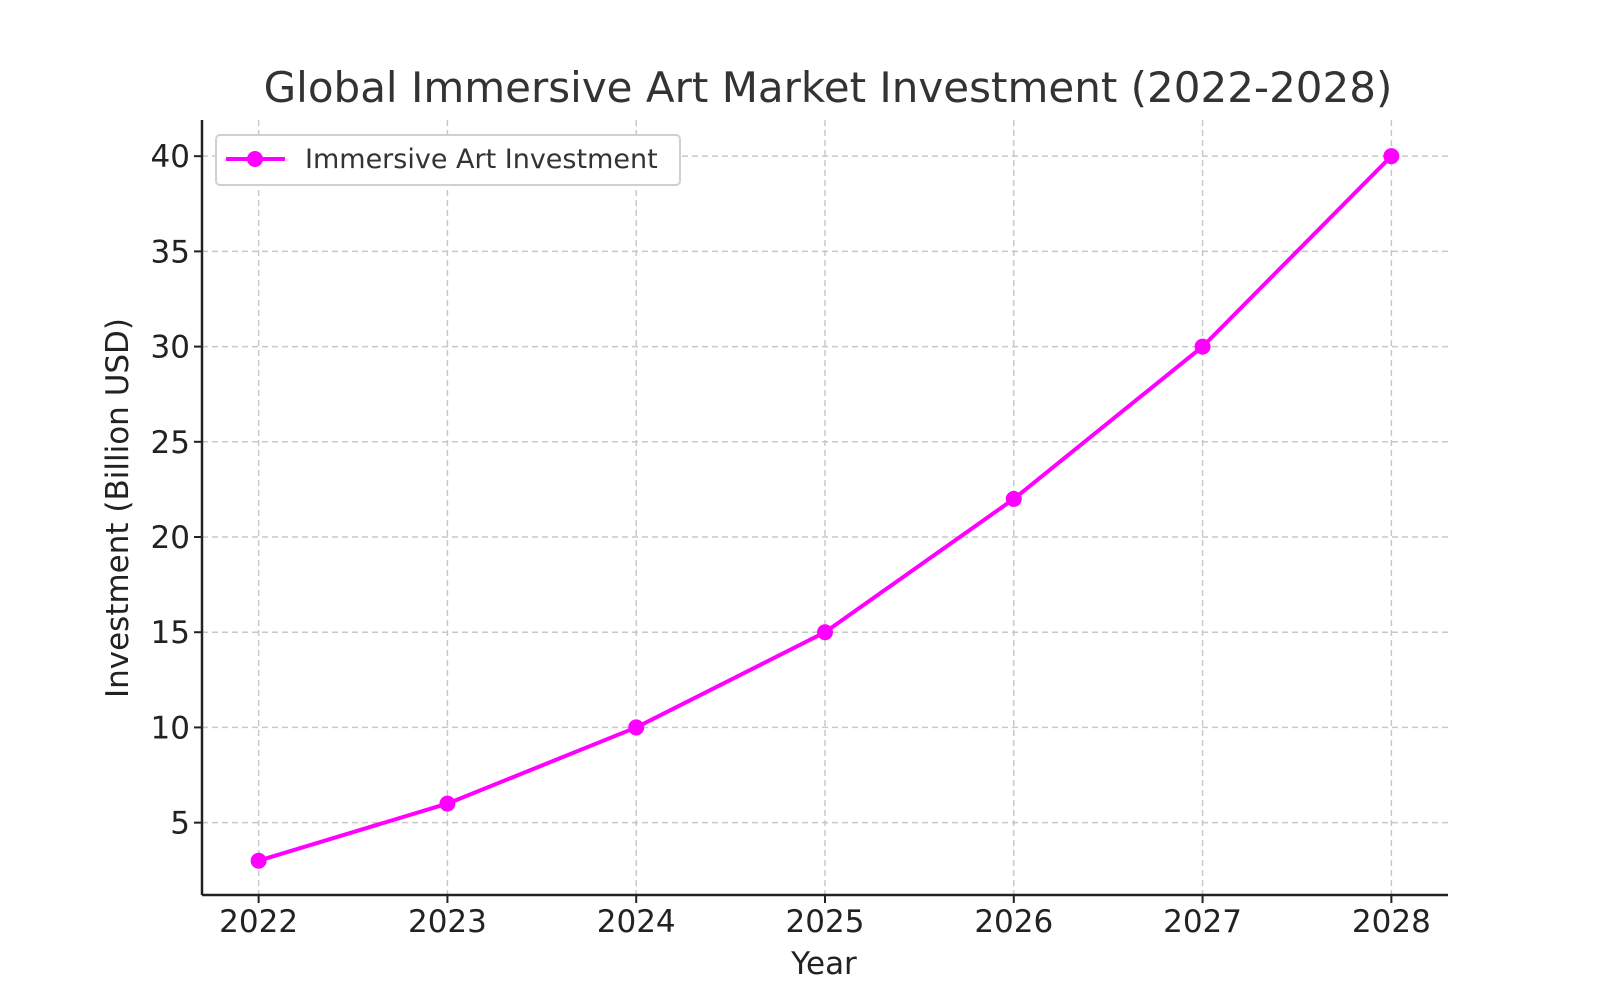  I want to click on y-tick-label-5: 5, so click(180, 824).